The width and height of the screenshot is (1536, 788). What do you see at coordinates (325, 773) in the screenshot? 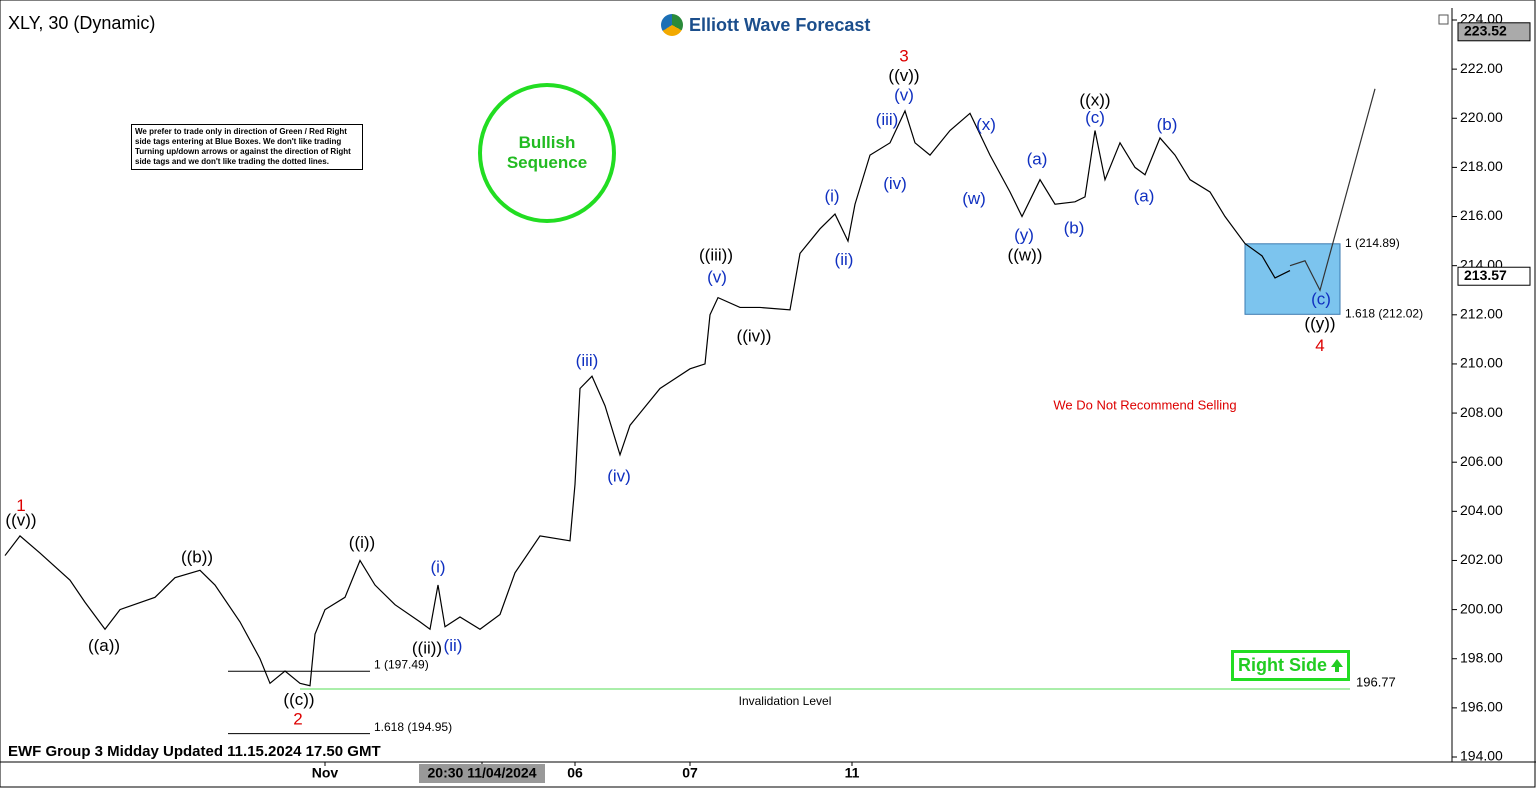
I see `x-tick-label: Nov` at bounding box center [325, 773].